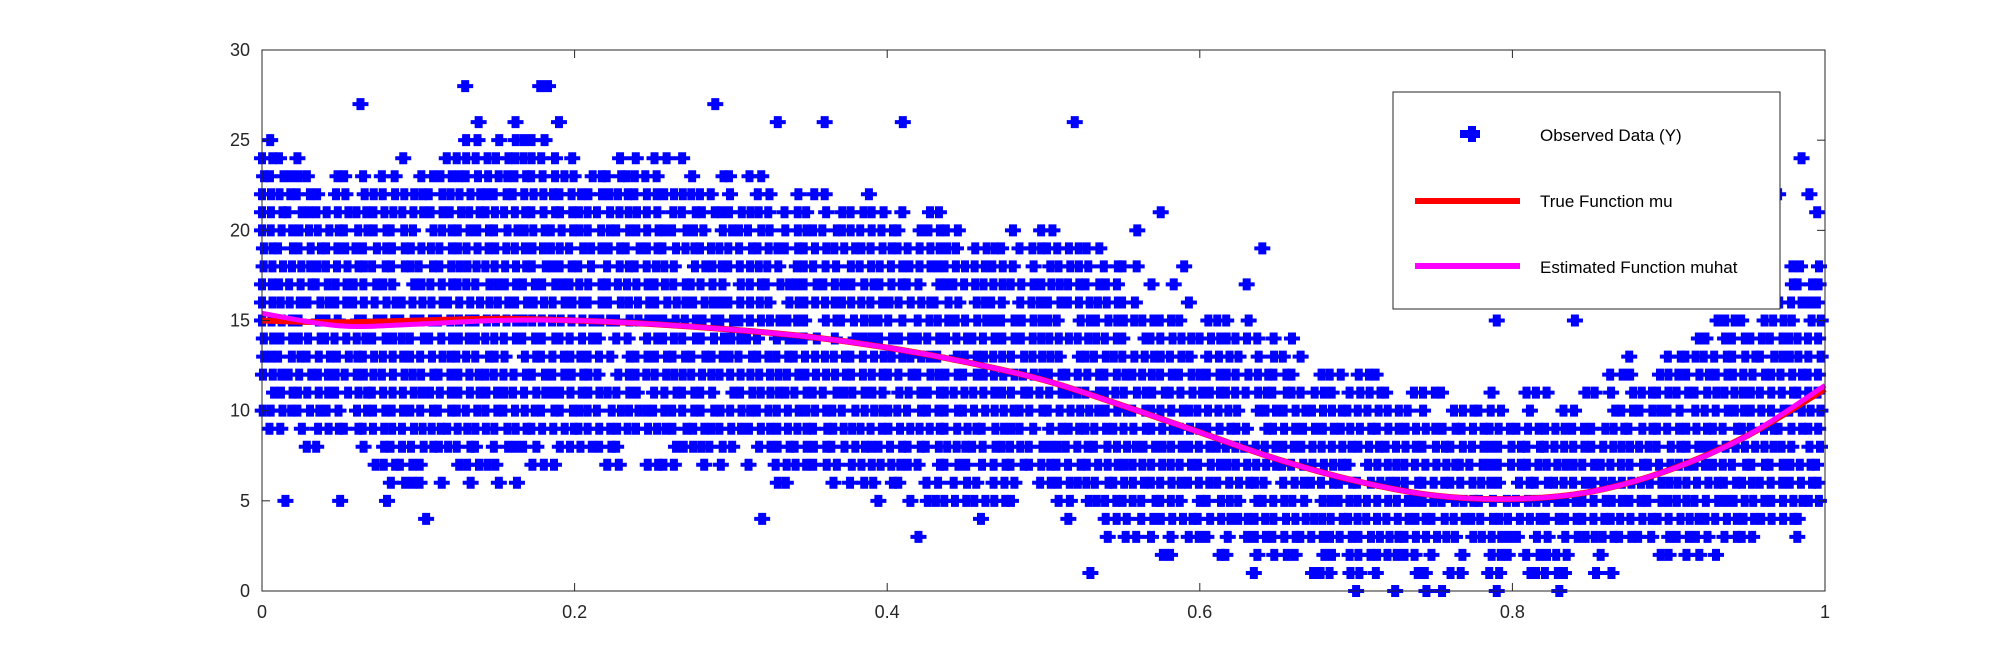 The image size is (2000, 656). I want to click on y-tick-label: 0, so click(245, 591).